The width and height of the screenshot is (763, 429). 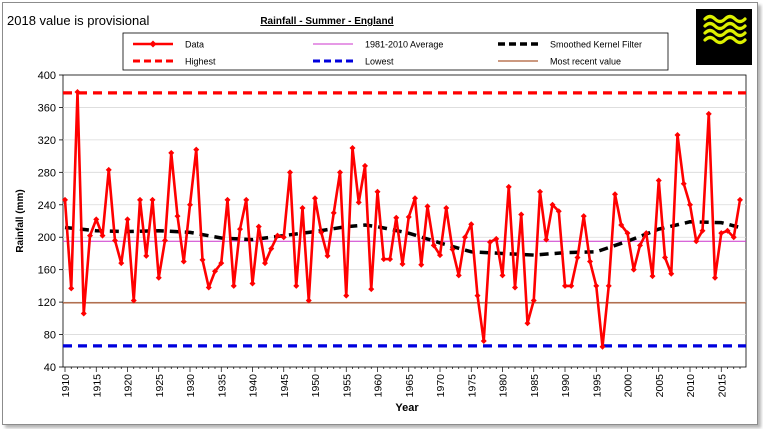 I want to click on x-tick-label: 2005, so click(x=660, y=386).